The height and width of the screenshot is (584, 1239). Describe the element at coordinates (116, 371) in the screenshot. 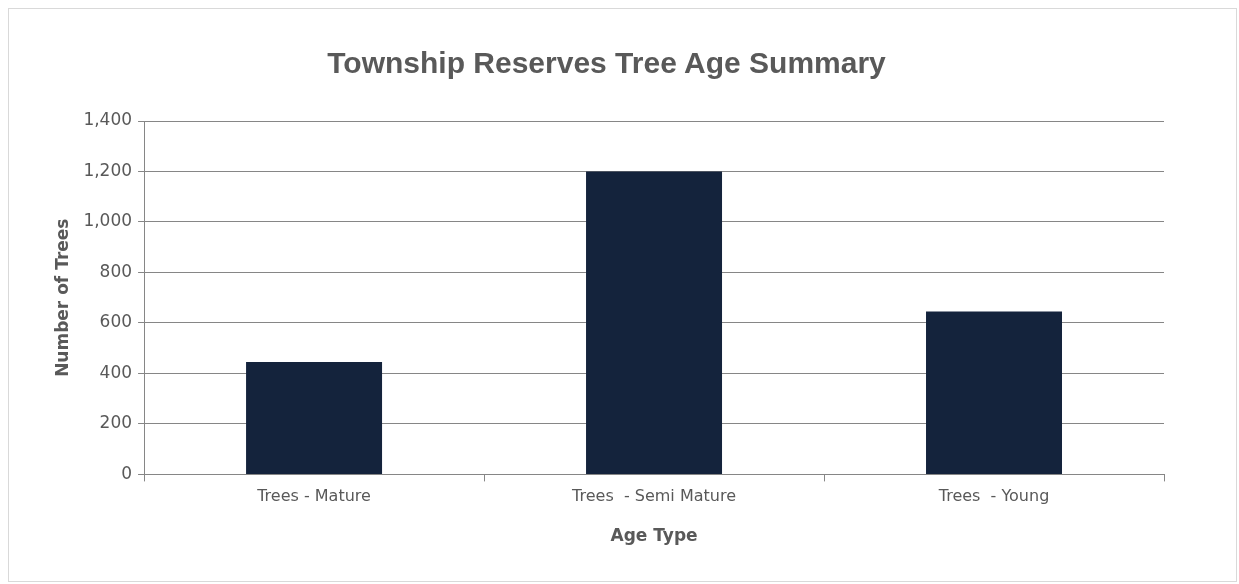

I see `y-tick-label: 400` at that location.